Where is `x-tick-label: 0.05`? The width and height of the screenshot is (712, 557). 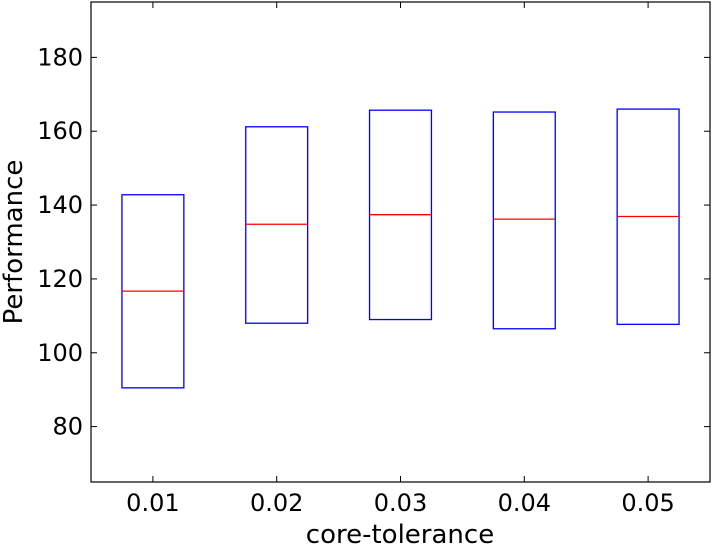
x-tick-label: 0.05 is located at coordinates (647, 503).